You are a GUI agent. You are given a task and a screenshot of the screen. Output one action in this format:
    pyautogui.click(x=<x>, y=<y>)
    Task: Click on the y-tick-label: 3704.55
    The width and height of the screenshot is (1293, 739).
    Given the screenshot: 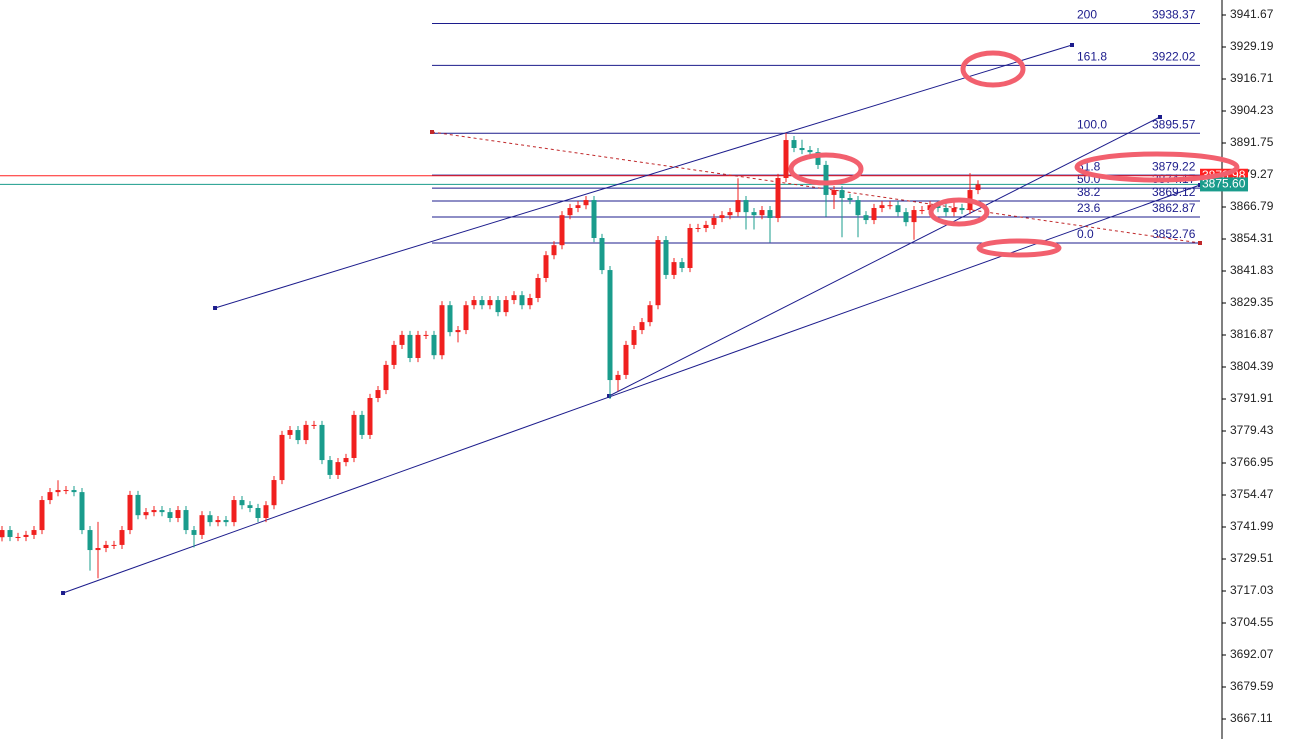 What is the action you would take?
    pyautogui.click(x=1252, y=622)
    